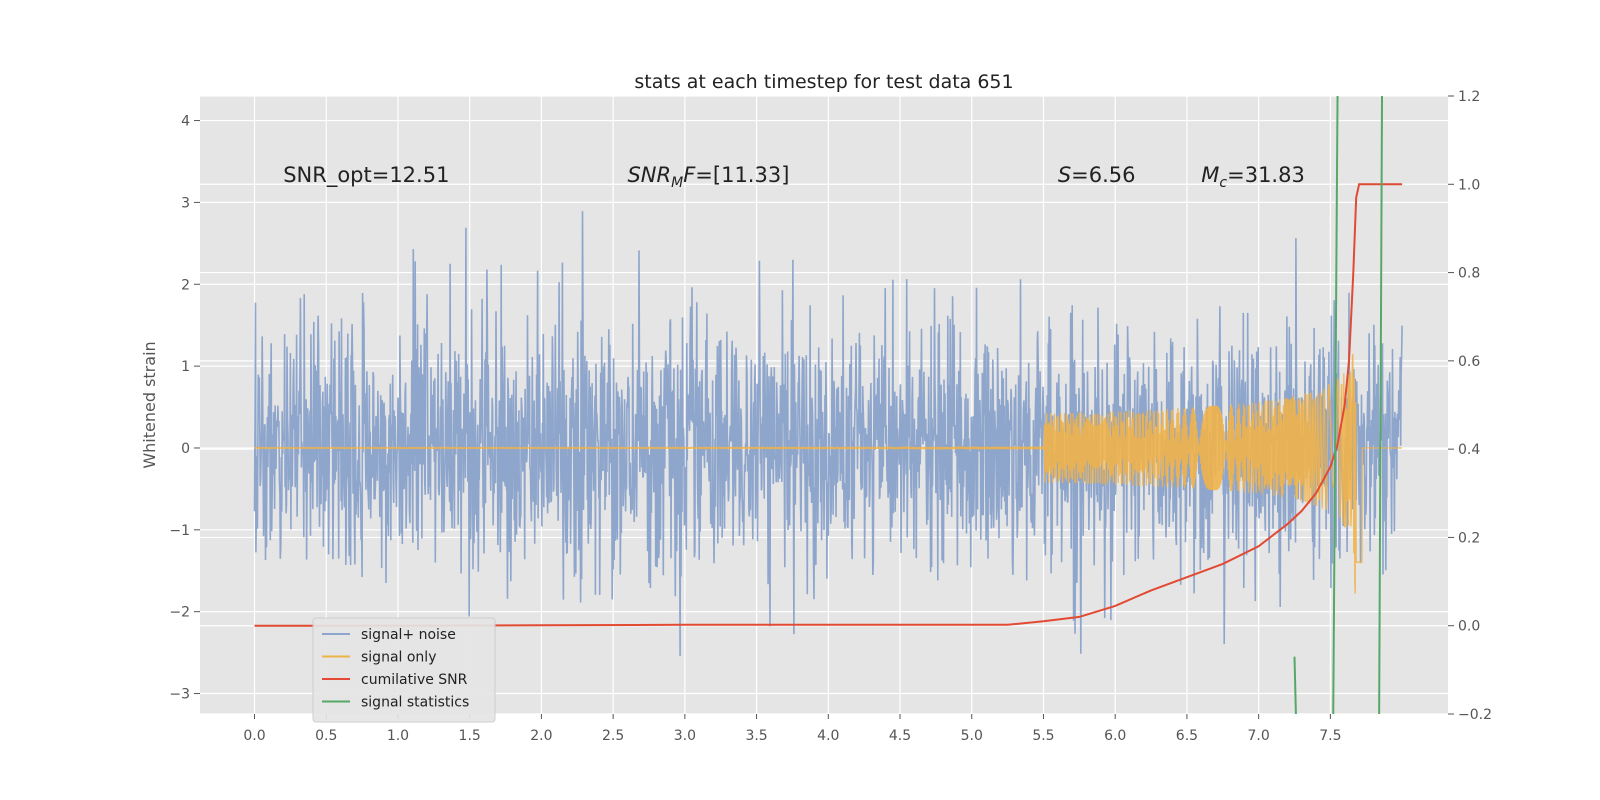 This screenshot has height=800, width=1600. What do you see at coordinates (398, 736) in the screenshot?
I see `x-tick-label: 1.0` at bounding box center [398, 736].